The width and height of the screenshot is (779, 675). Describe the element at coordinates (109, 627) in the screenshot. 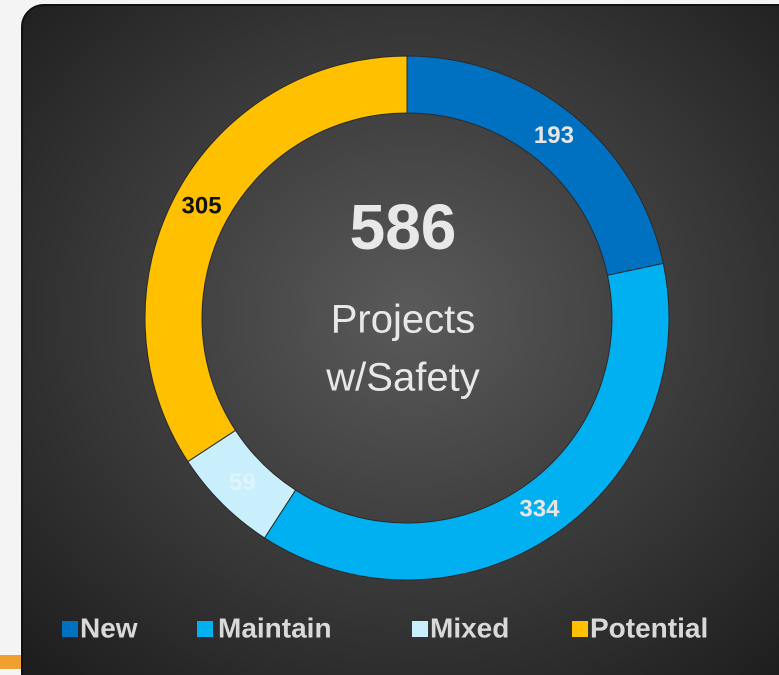

I see `legend-label: New` at that location.